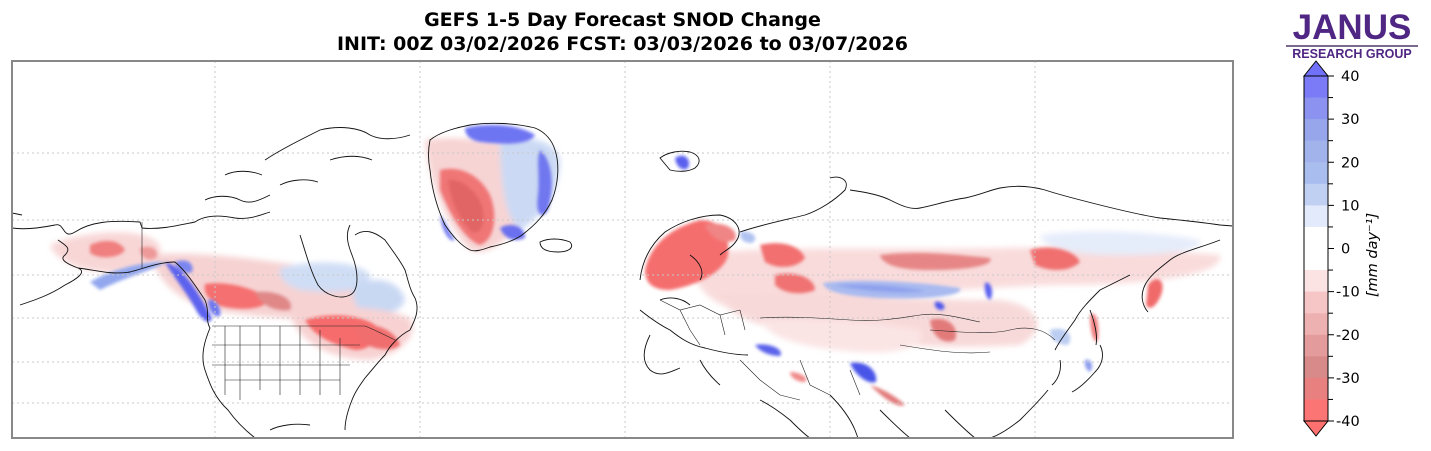 The height and width of the screenshot is (451, 1431). I want to click on shade-quebec-red, so click(377, 337).